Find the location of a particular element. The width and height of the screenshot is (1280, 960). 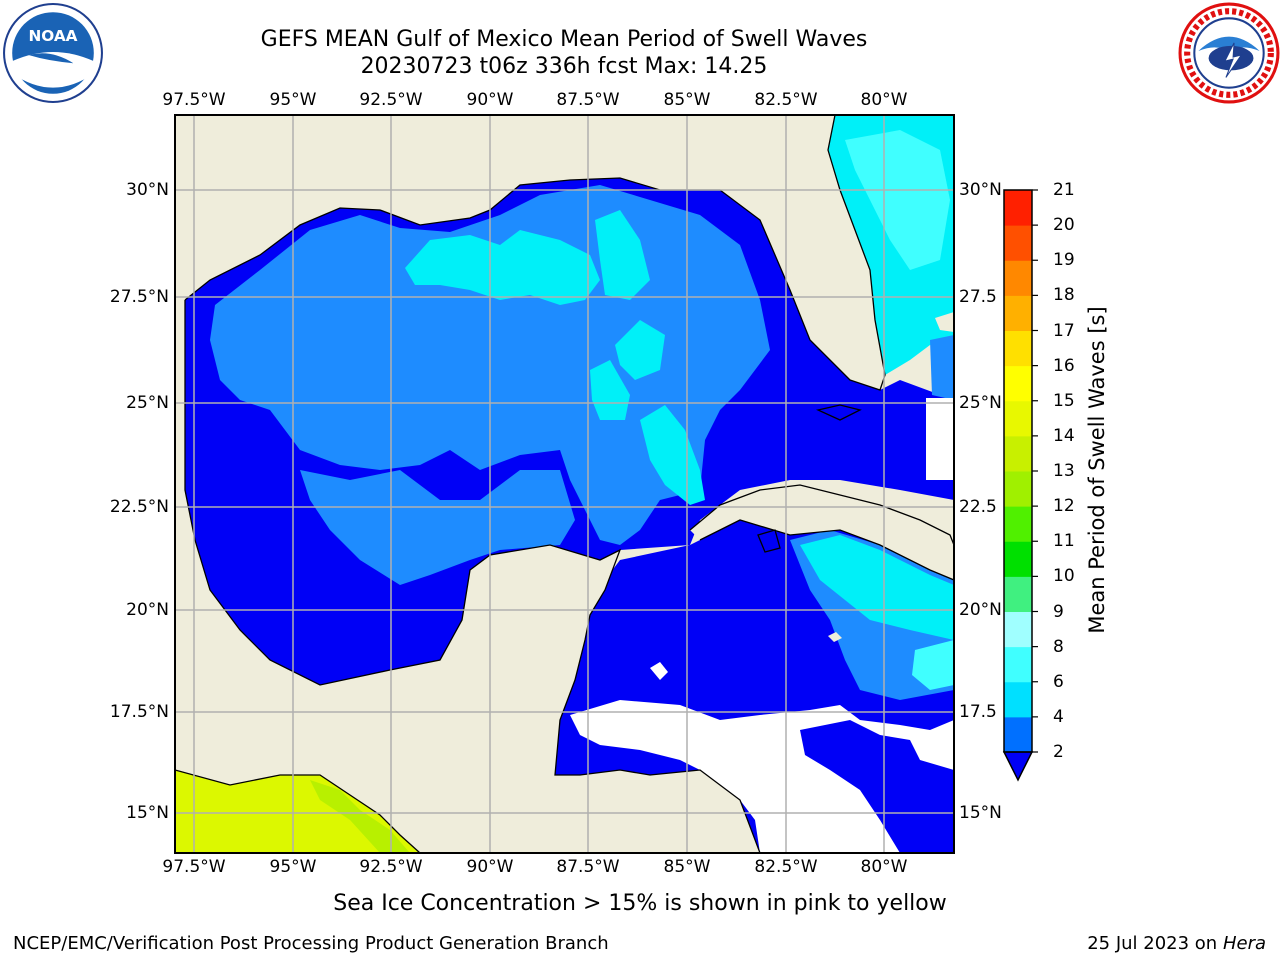

caribbean-sea-cyan is located at coordinates (877, 587).